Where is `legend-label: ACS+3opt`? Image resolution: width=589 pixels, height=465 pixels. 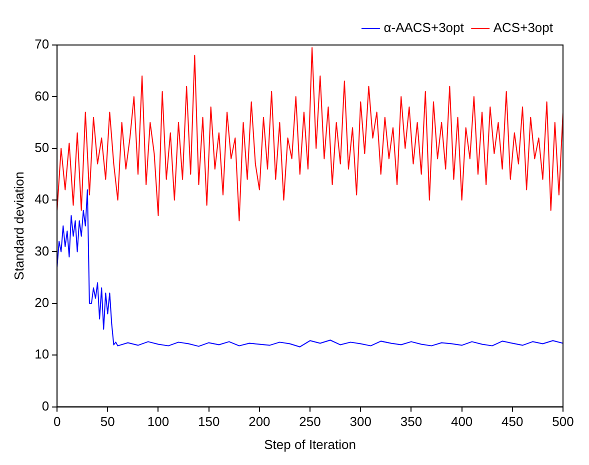
legend-label: ACS+3opt is located at coordinates (523, 28).